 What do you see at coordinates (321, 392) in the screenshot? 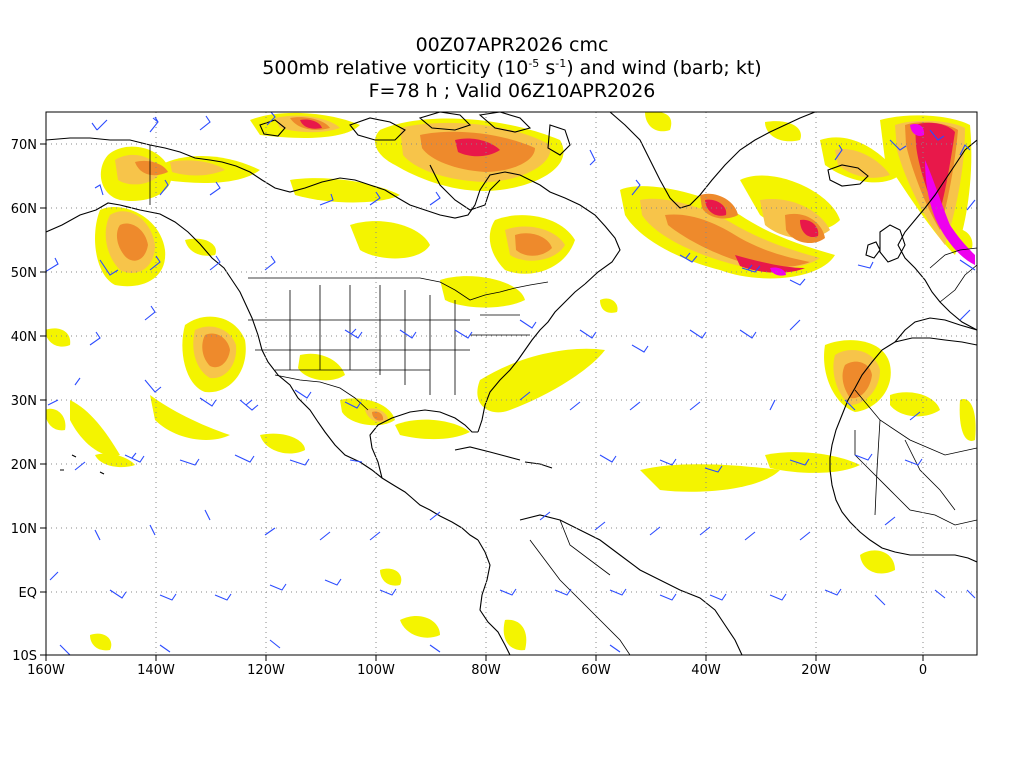
I see `border-us-mexico` at bounding box center [321, 392].